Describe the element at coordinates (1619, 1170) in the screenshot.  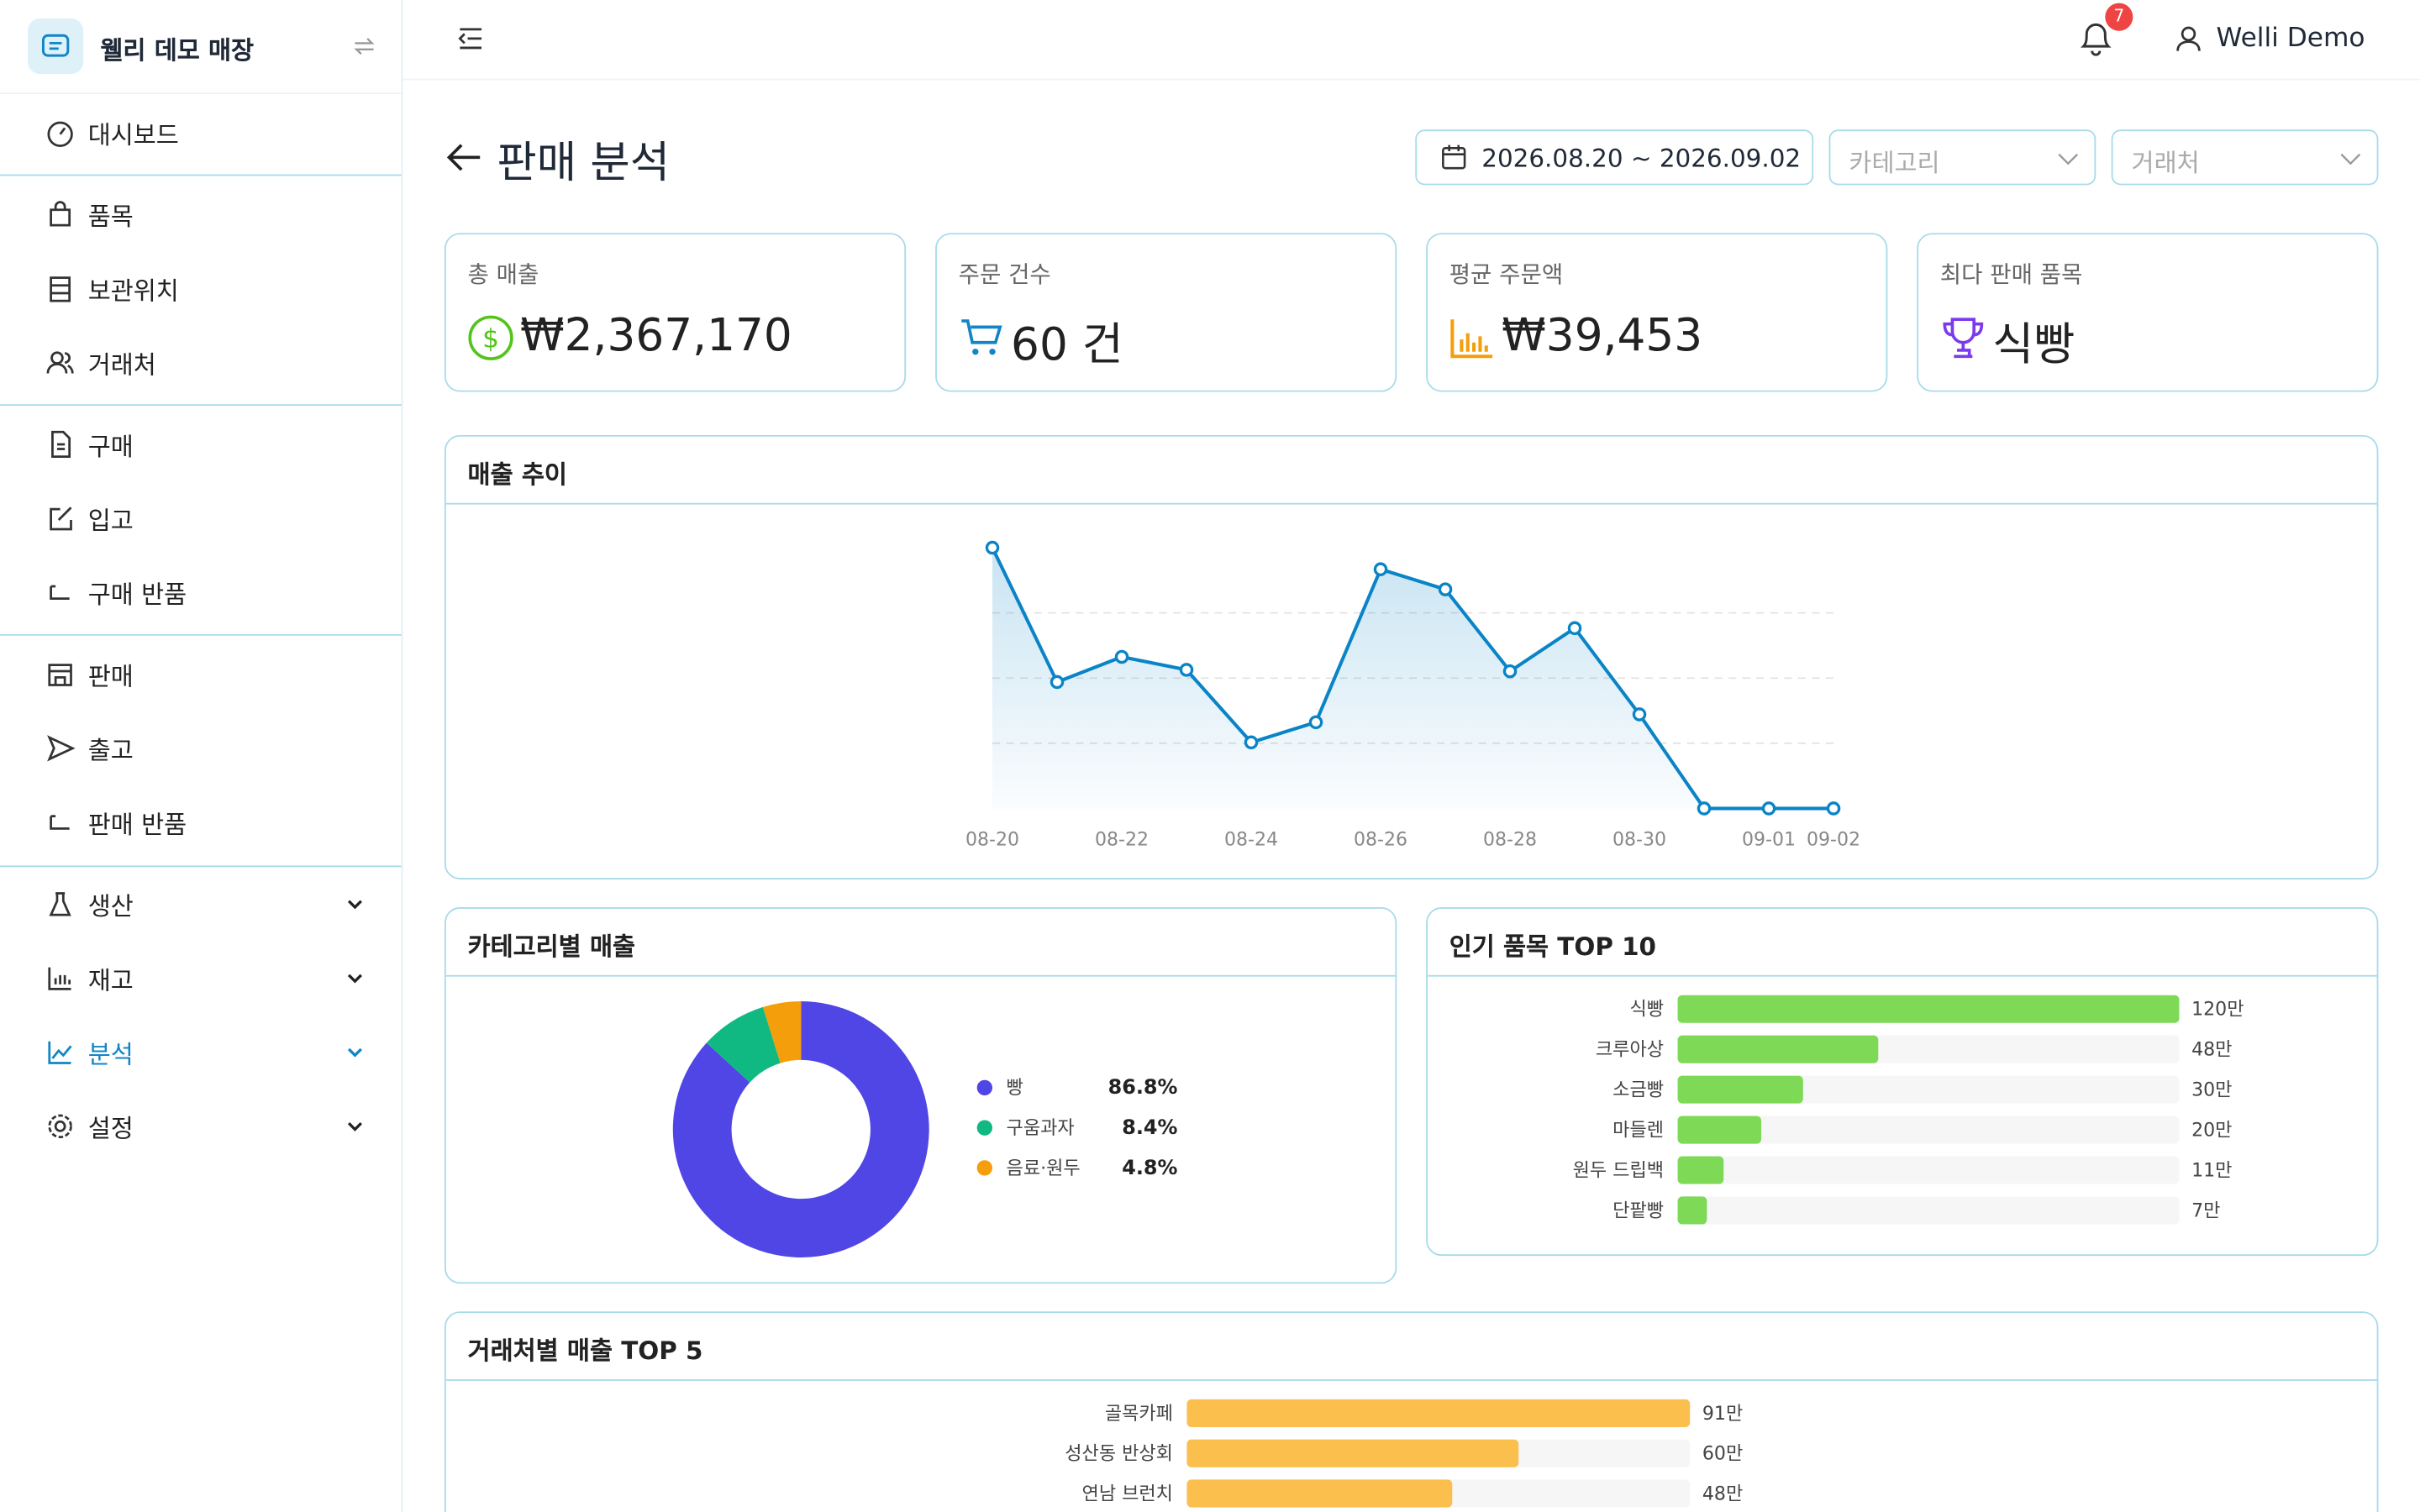
I see `category-label: 원두 드립백` at that location.